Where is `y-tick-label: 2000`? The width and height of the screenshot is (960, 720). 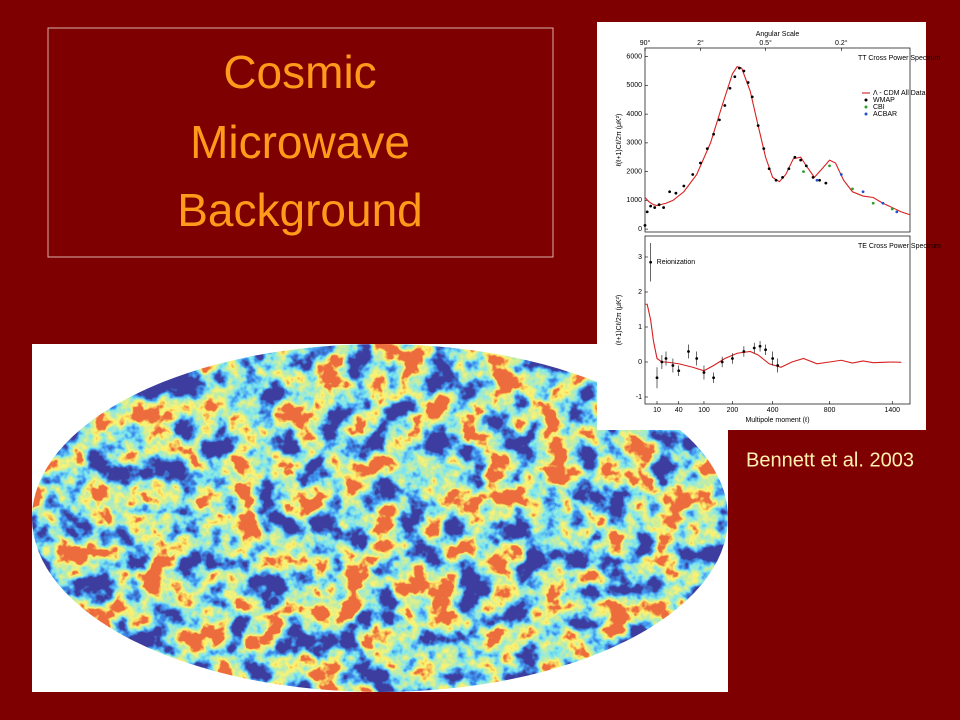 y-tick-label: 2000 is located at coordinates (634, 171).